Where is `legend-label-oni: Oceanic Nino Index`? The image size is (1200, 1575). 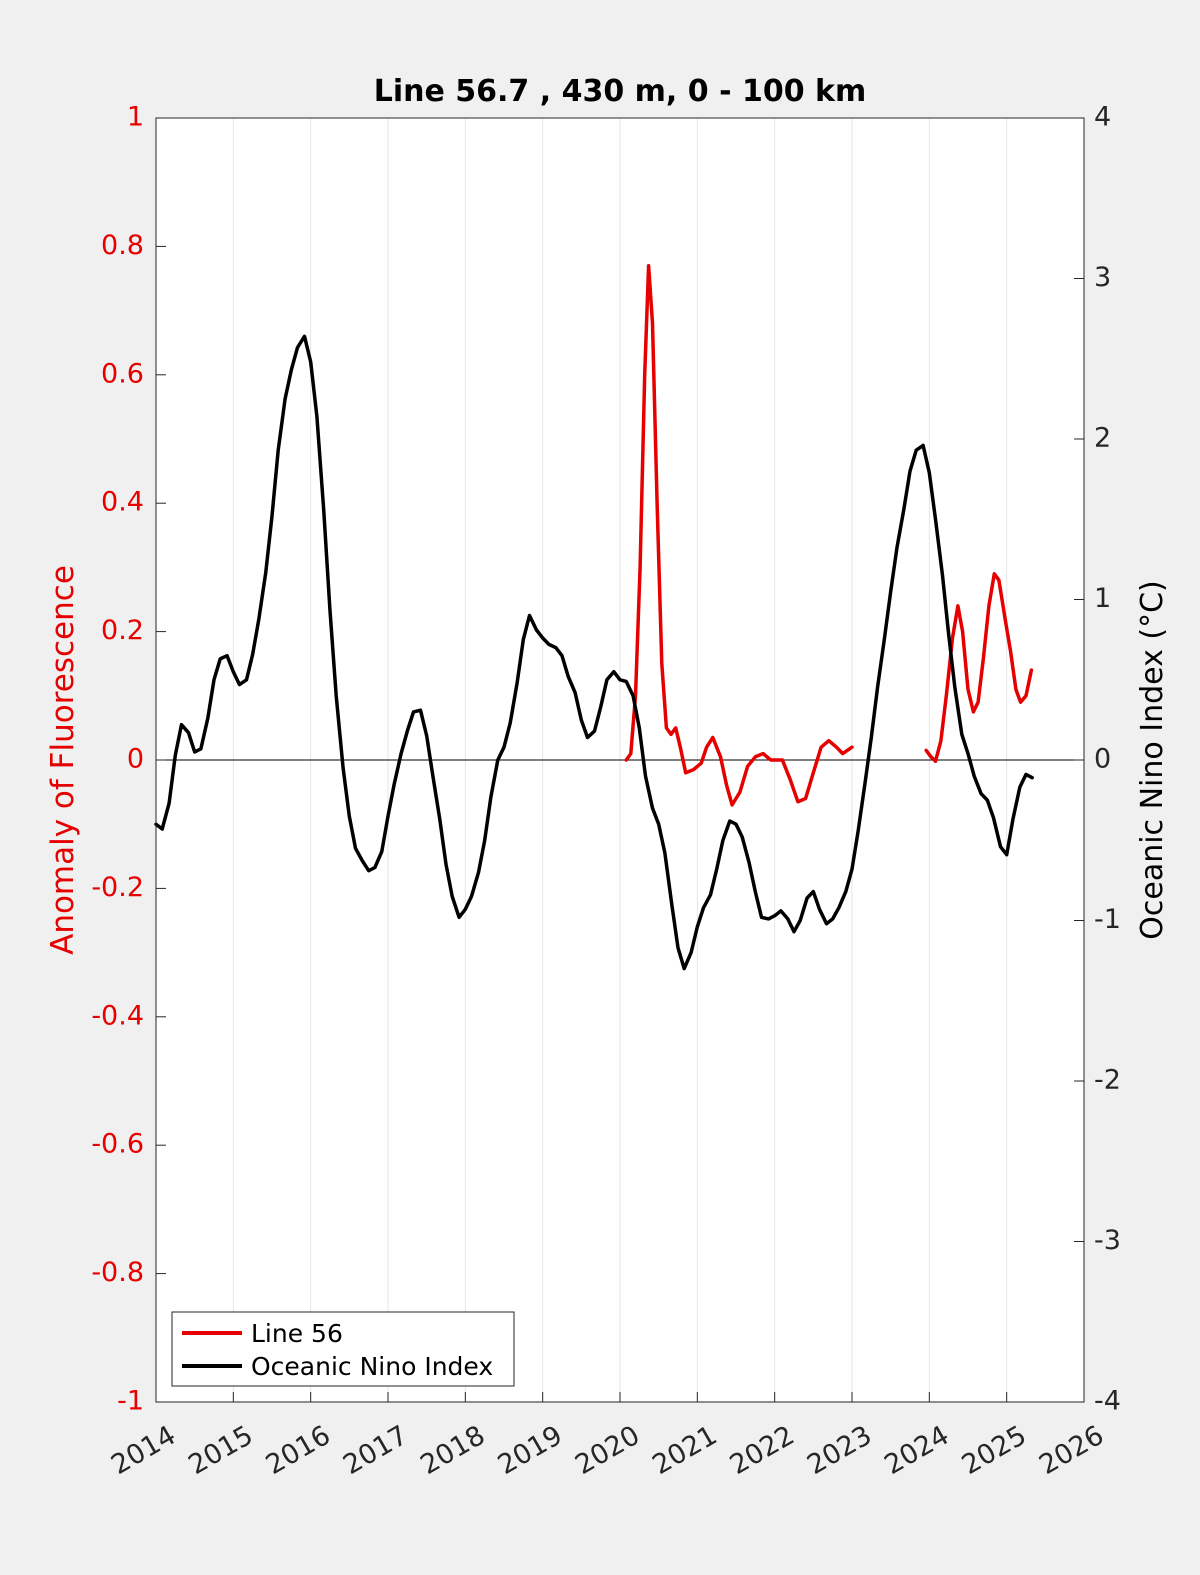
legend-label-oni: Oceanic Nino Index is located at coordinates (372, 1366).